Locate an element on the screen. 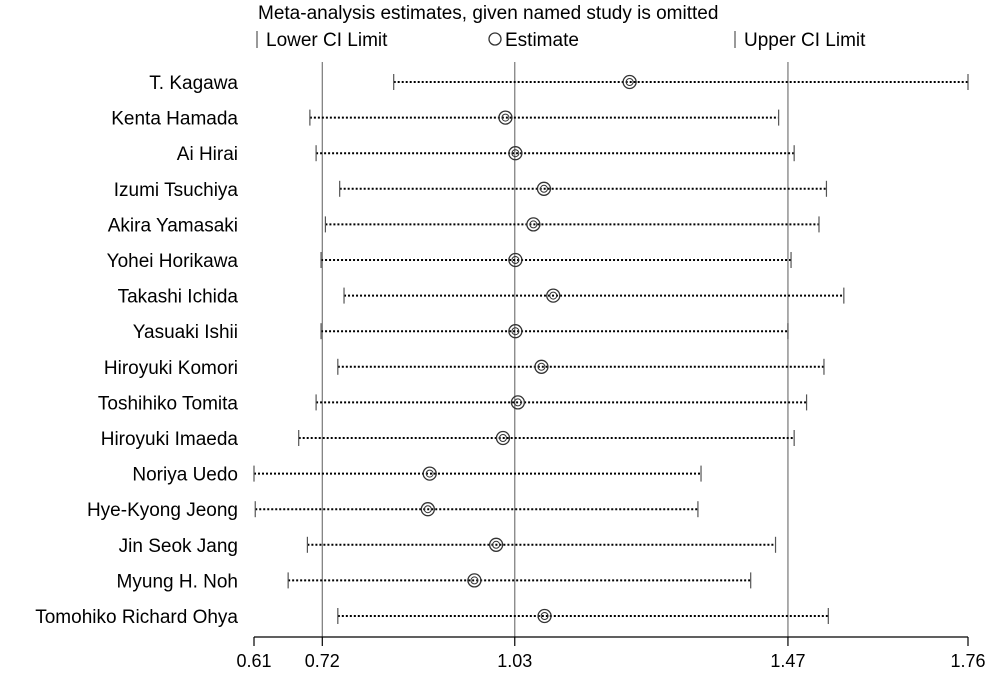 This screenshot has height=678, width=996. study-row: Akira Yamasaki is located at coordinates (464, 225).